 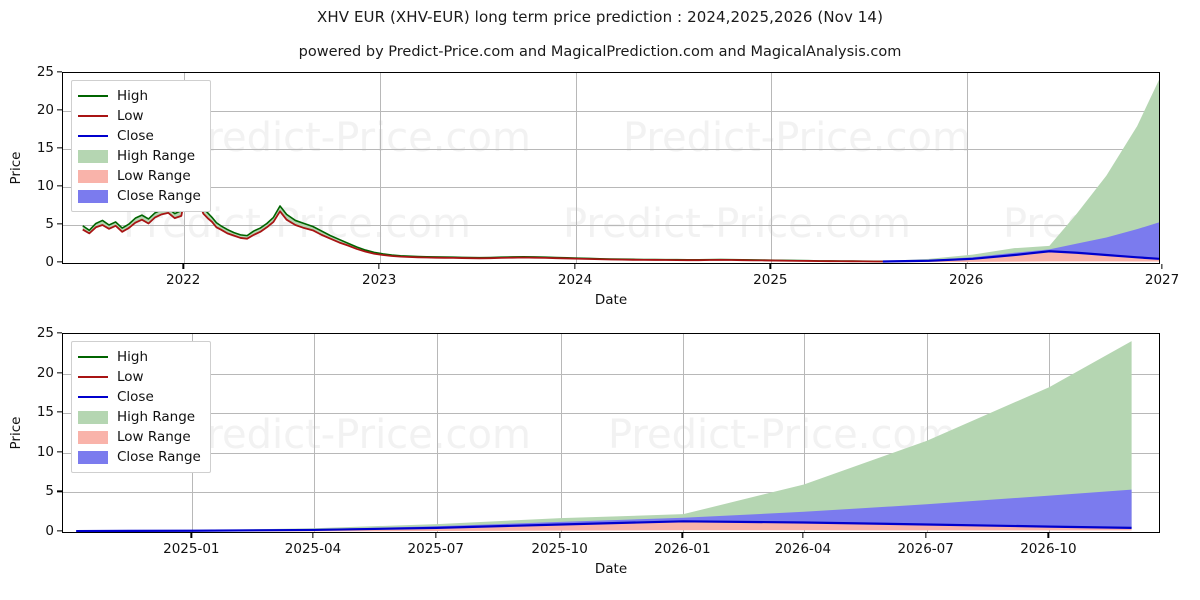 I want to click on x-axis-tick-label: 2025, so click(x=770, y=280).